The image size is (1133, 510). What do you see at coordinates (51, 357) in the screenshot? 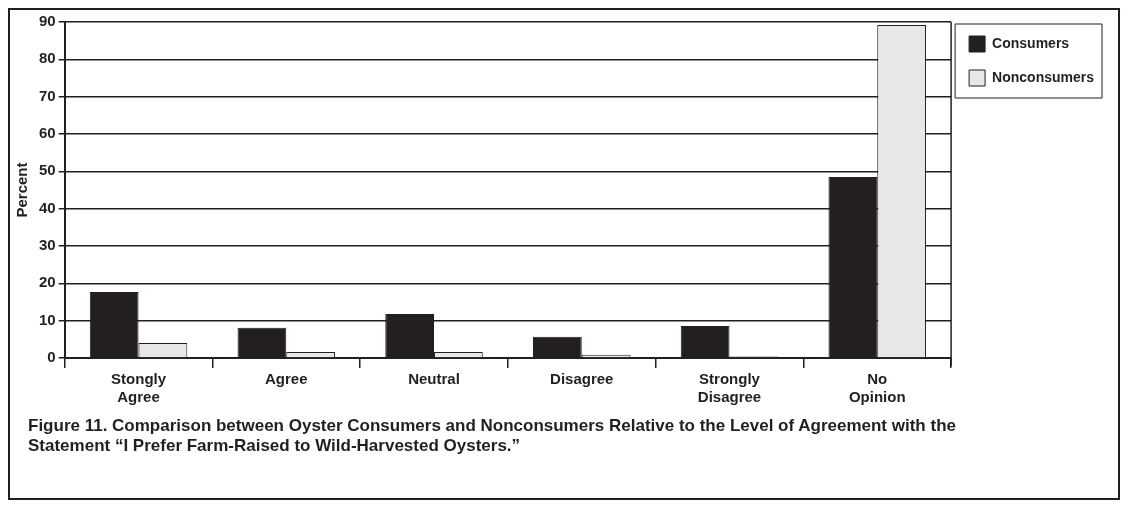
I see `y-tick-label: 0` at bounding box center [51, 357].